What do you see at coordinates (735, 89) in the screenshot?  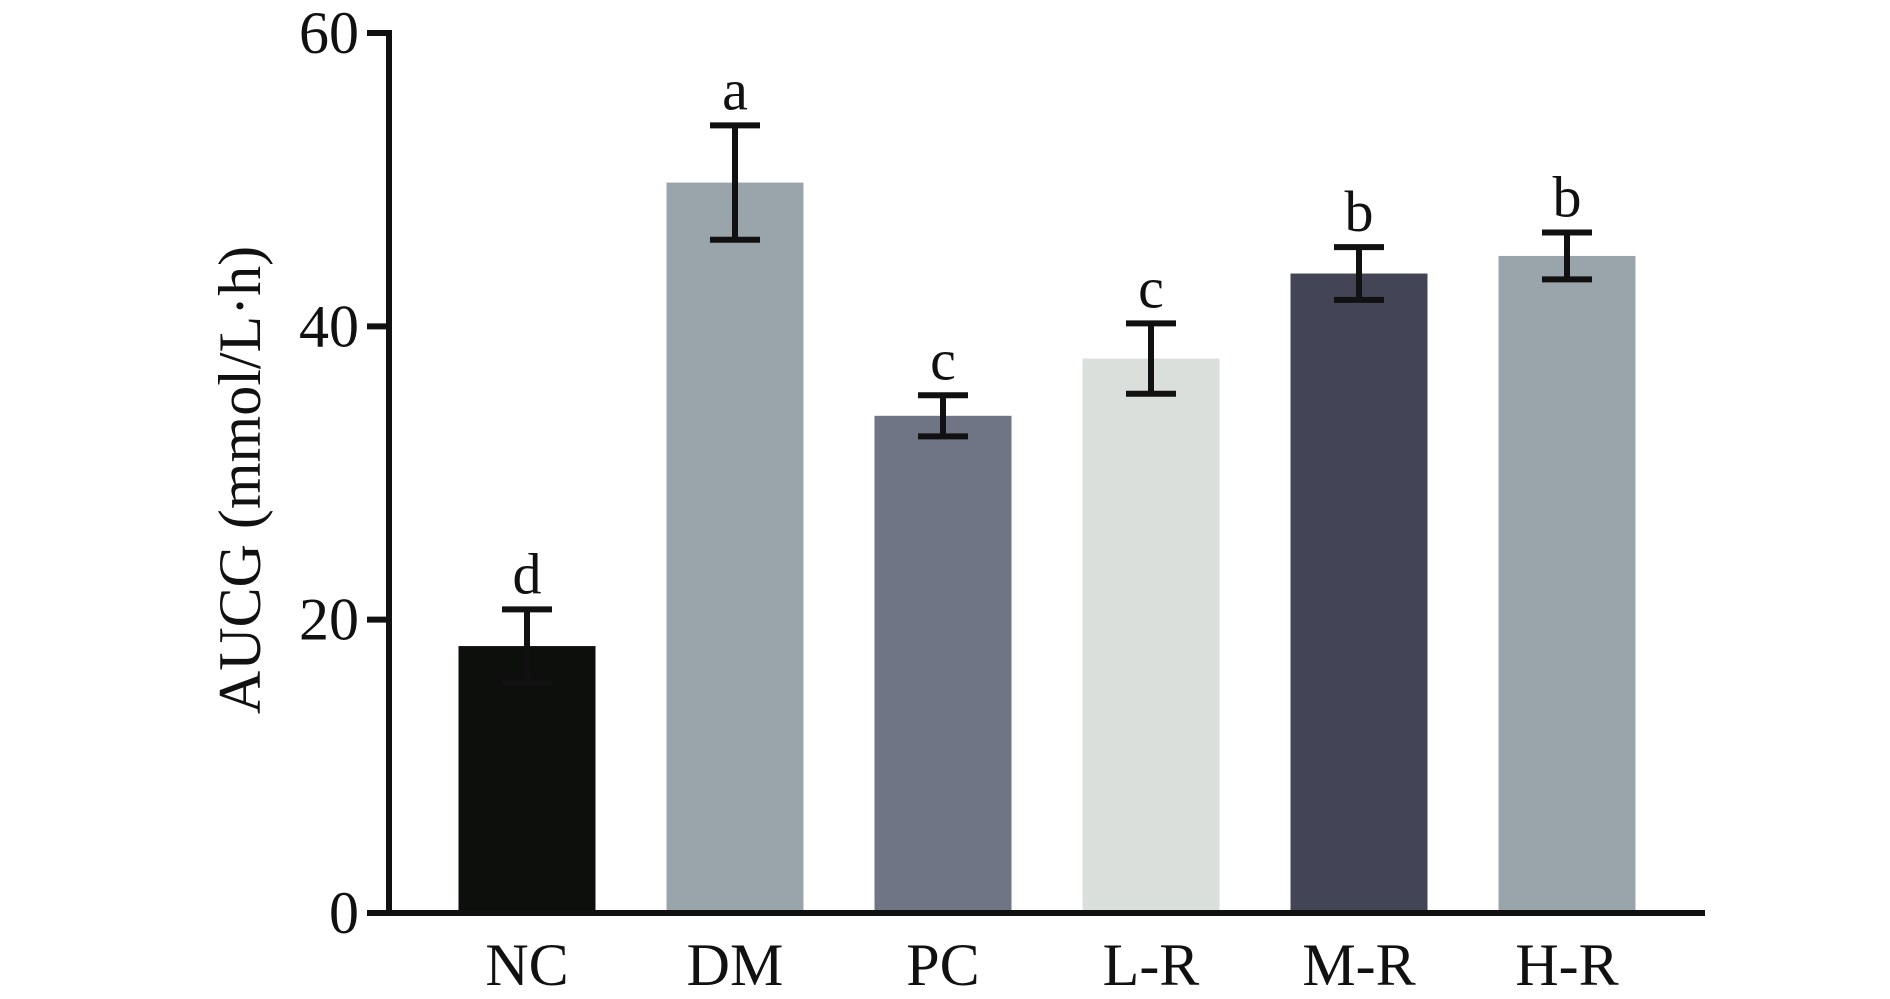 I see `significance-letter: a` at bounding box center [735, 89].